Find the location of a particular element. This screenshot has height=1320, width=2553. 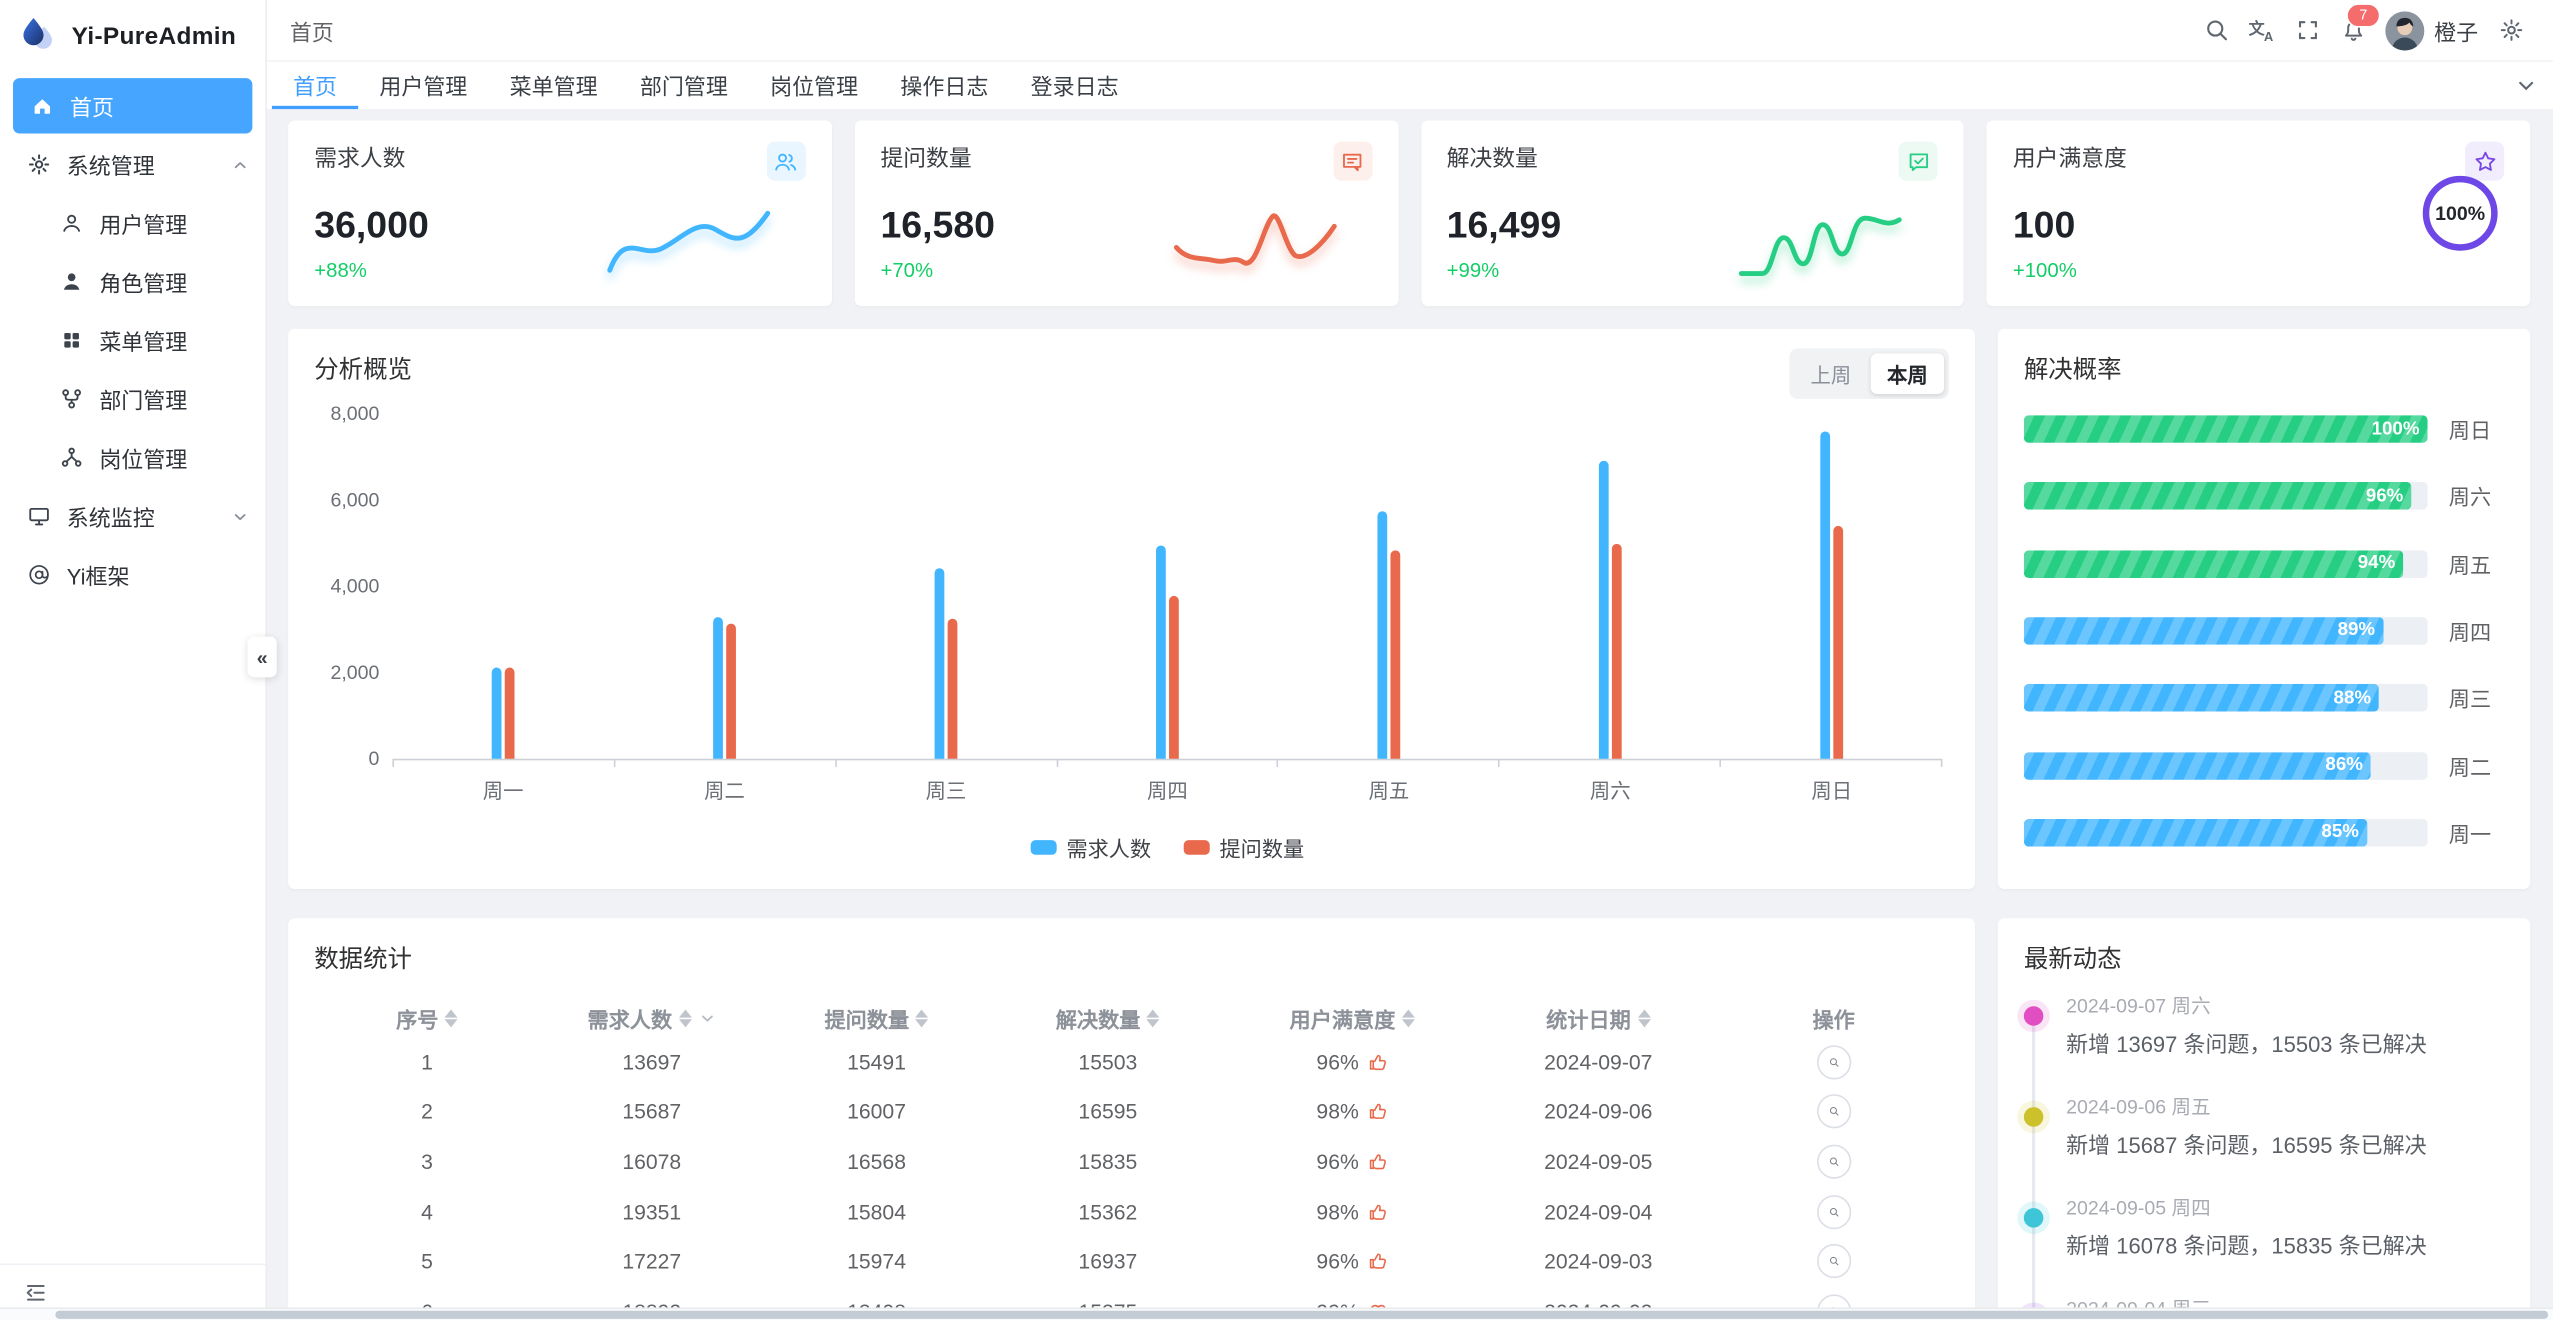

horizontal-scrollbar-thumb is located at coordinates (1302, 1314).